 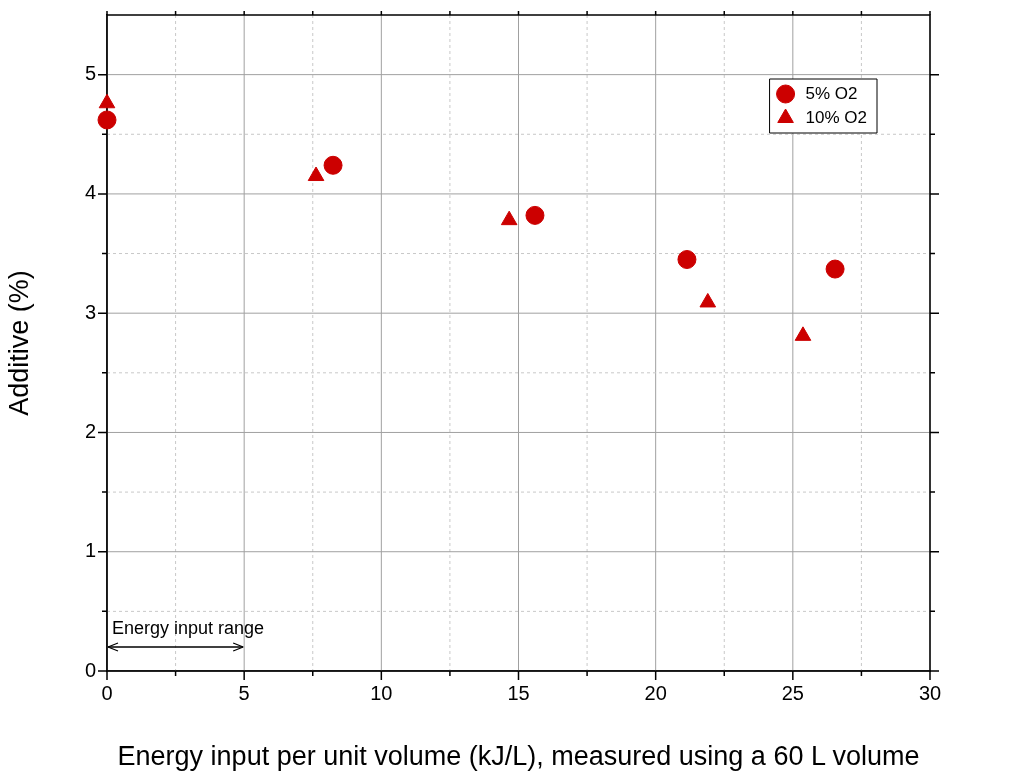 I want to click on x-tick-label: 10, so click(x=381, y=692).